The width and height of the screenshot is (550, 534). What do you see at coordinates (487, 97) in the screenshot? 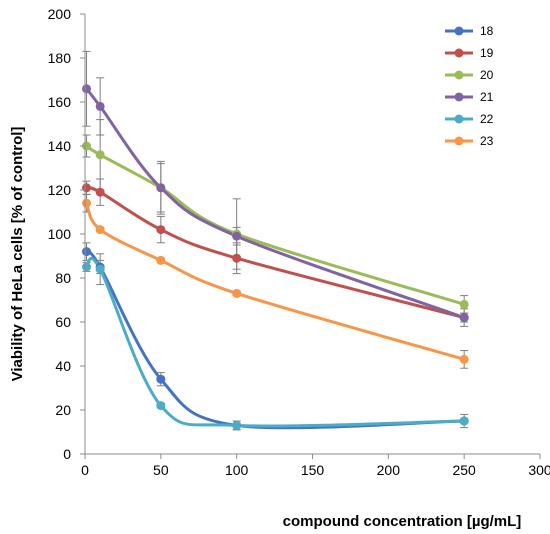
I see `legend-label: 21` at bounding box center [487, 97].